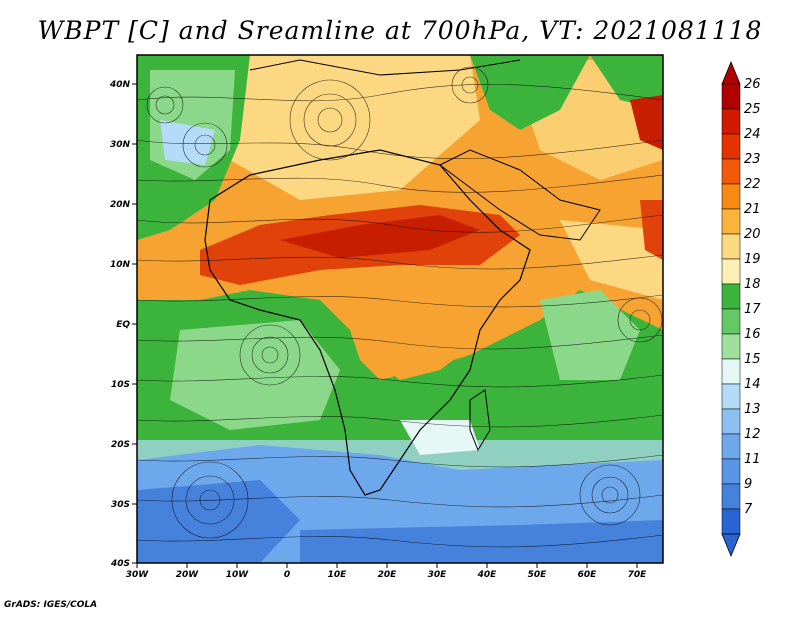  Describe the element at coordinates (748, 484) in the screenshot. I see `colorbar-label: 9` at that location.